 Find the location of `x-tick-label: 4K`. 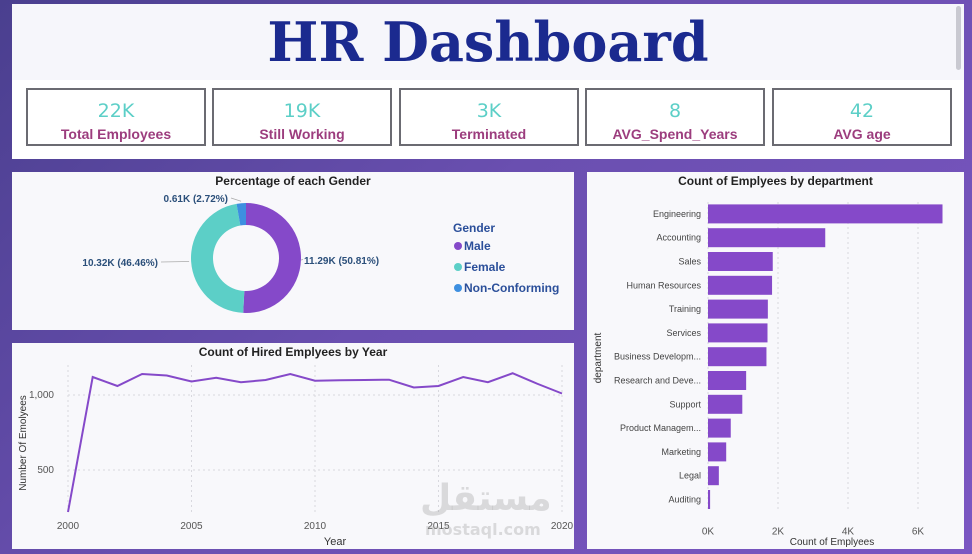

x-tick-label: 4K is located at coordinates (848, 531).